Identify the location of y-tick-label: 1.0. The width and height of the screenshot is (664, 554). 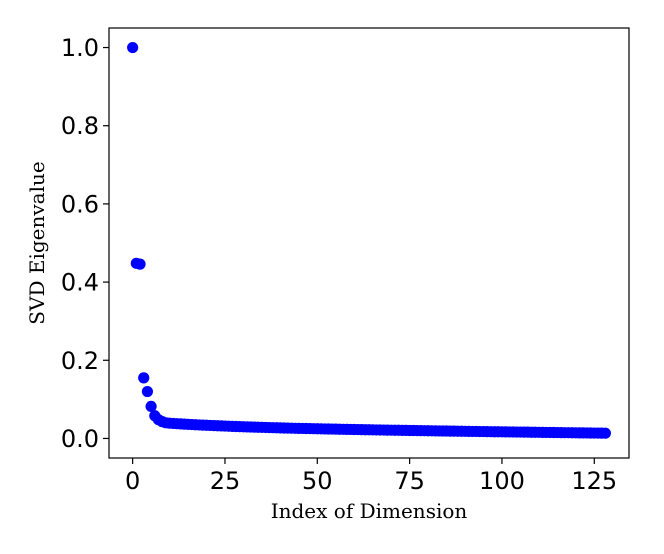
(80, 48).